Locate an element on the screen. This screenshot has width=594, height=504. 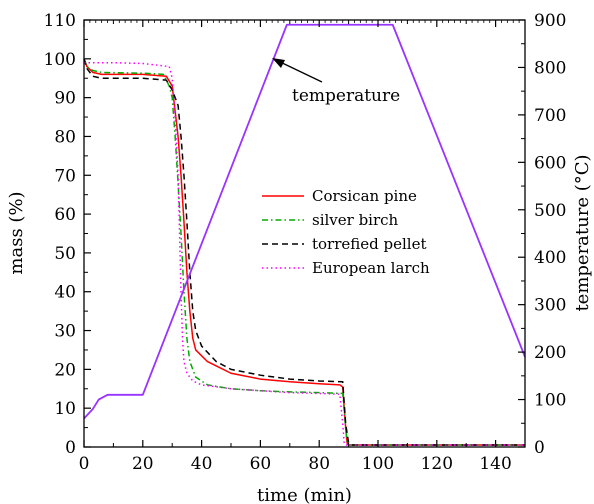
annotation-label: temperature is located at coordinates (346, 96).